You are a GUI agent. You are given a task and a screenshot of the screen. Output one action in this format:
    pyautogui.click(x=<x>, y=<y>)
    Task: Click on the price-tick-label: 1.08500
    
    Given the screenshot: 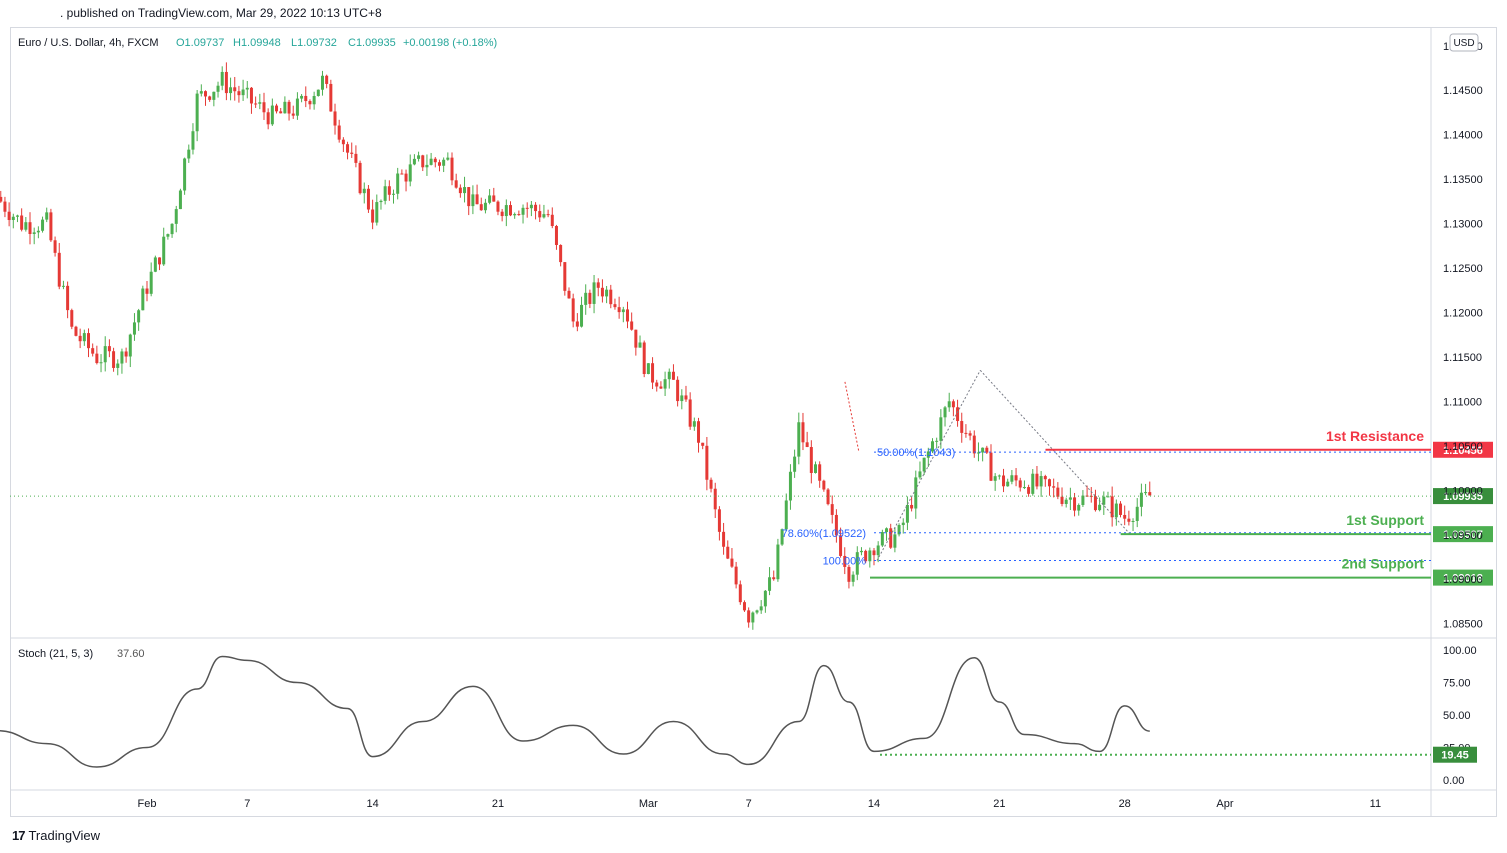 What is the action you would take?
    pyautogui.click(x=1463, y=625)
    